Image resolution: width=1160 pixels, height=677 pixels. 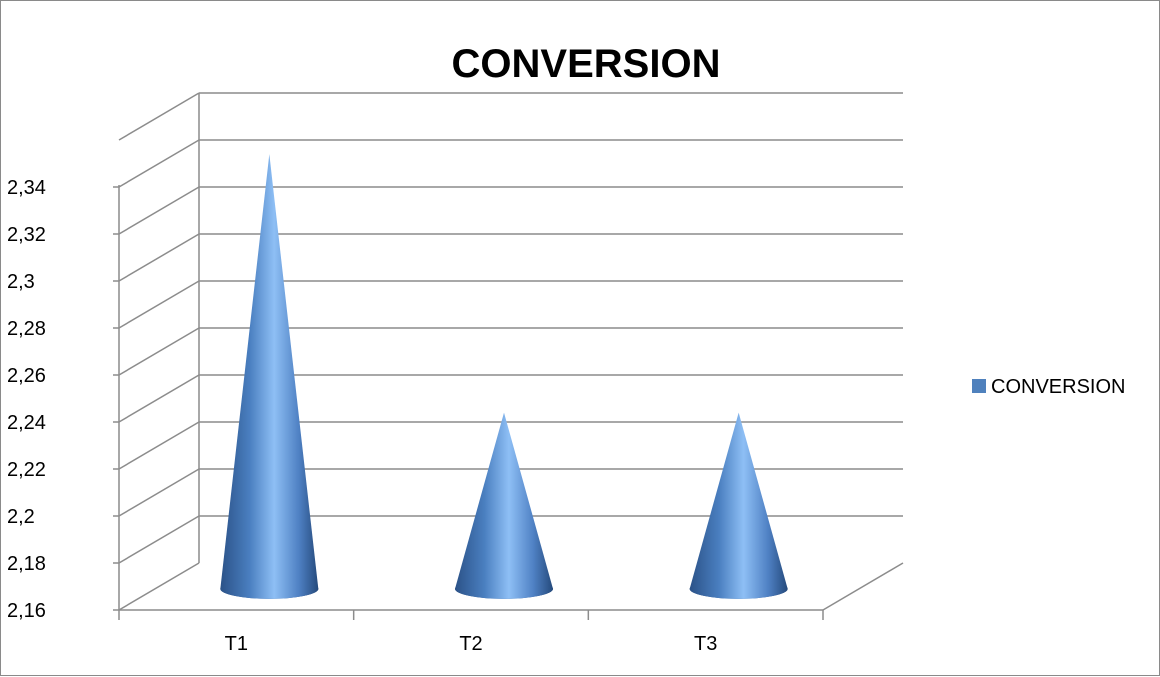 I want to click on x-tick-label: T1, so click(x=236, y=644).